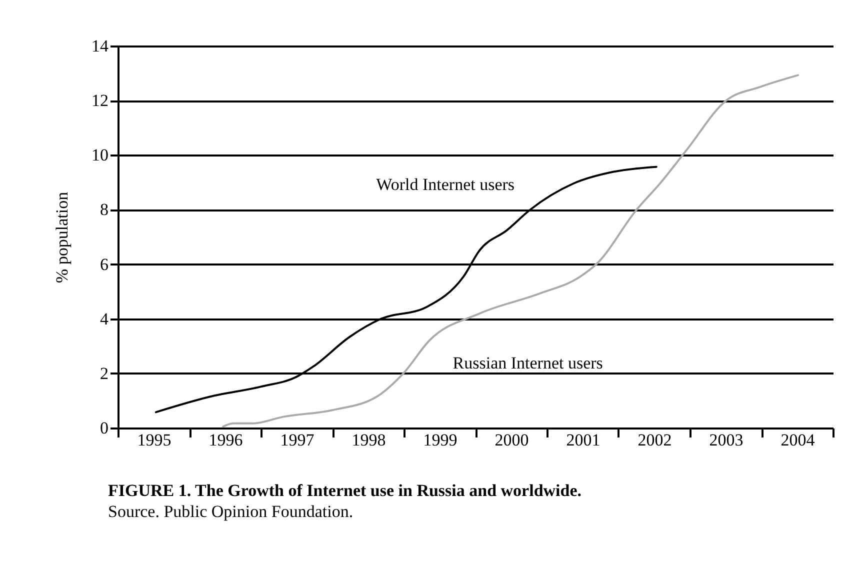 Image resolution: width=862 pixels, height=563 pixels. Describe the element at coordinates (100, 46) in the screenshot. I see `y-tick-label: 14` at that location.